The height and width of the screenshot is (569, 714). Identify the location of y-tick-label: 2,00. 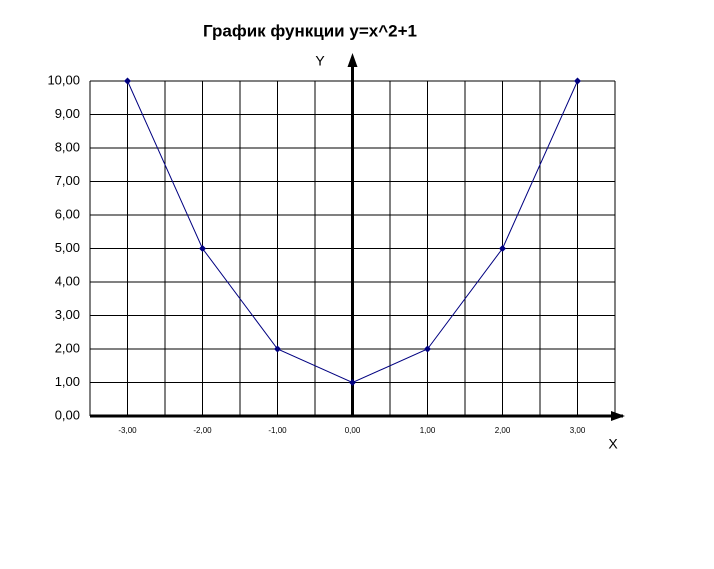
(67, 347).